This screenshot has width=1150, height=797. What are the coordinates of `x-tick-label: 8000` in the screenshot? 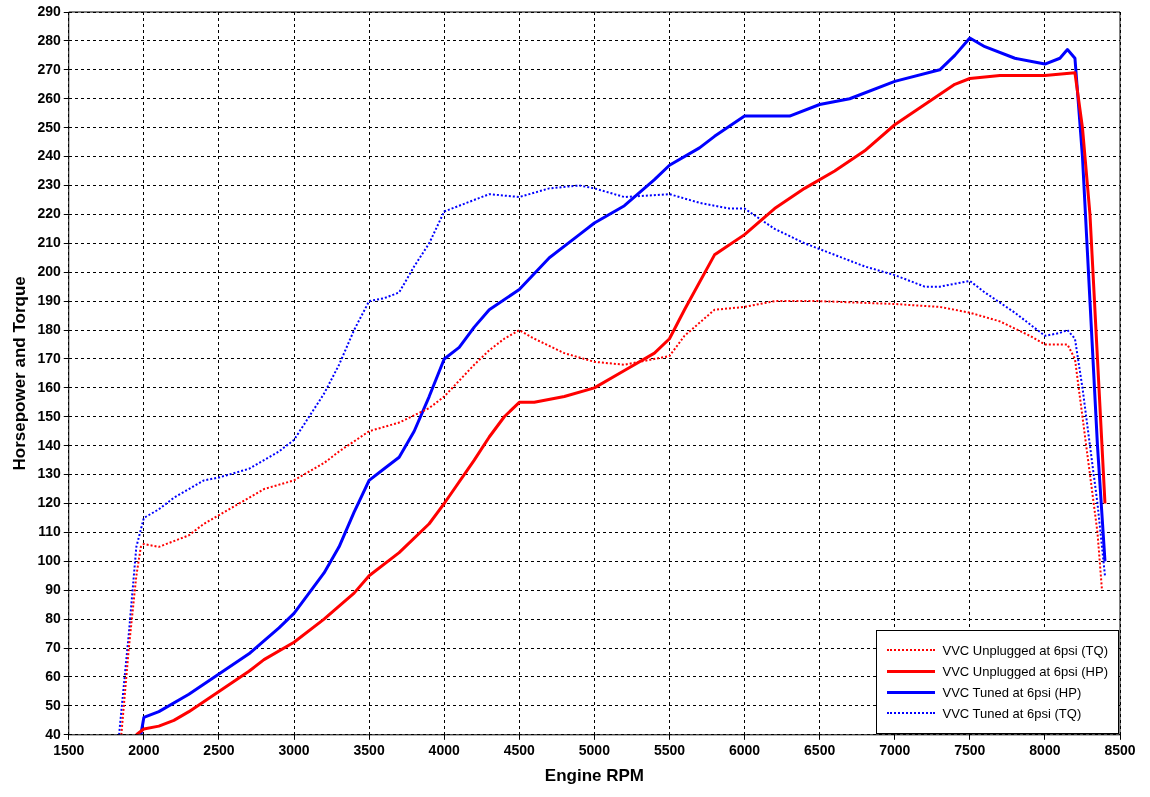 It's located at (1045, 750).